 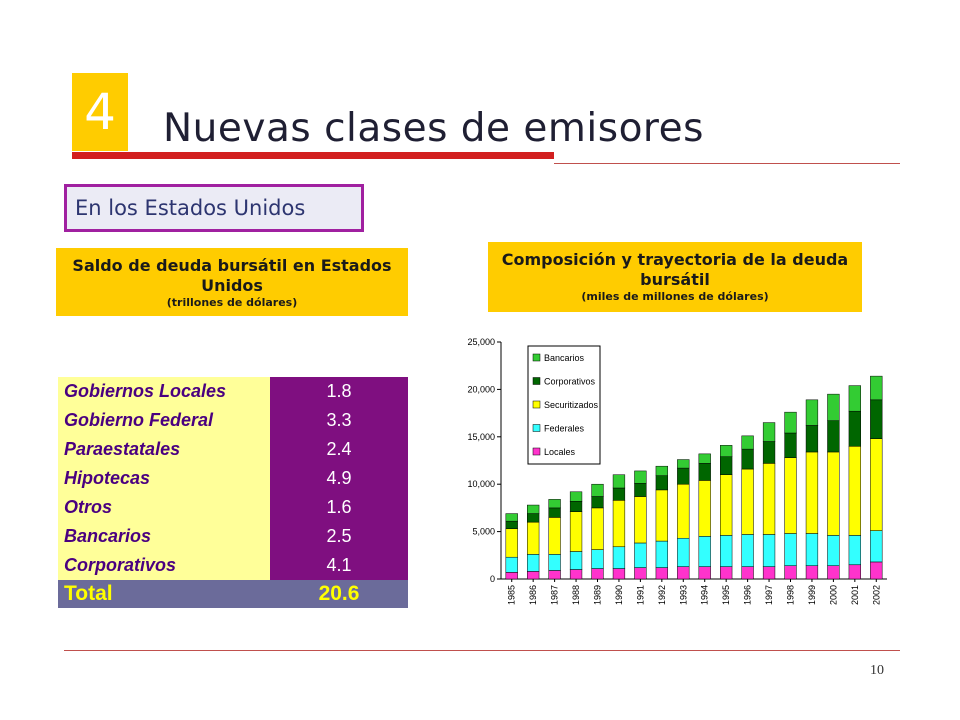 What do you see at coordinates (855, 595) in the screenshot?
I see `x-tick-label: 2001` at bounding box center [855, 595].